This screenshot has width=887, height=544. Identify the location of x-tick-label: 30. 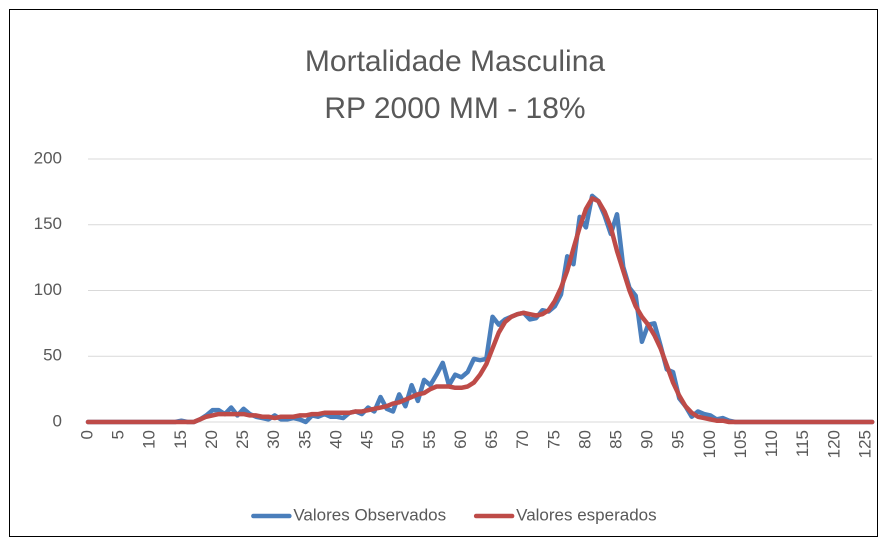
(273, 439).